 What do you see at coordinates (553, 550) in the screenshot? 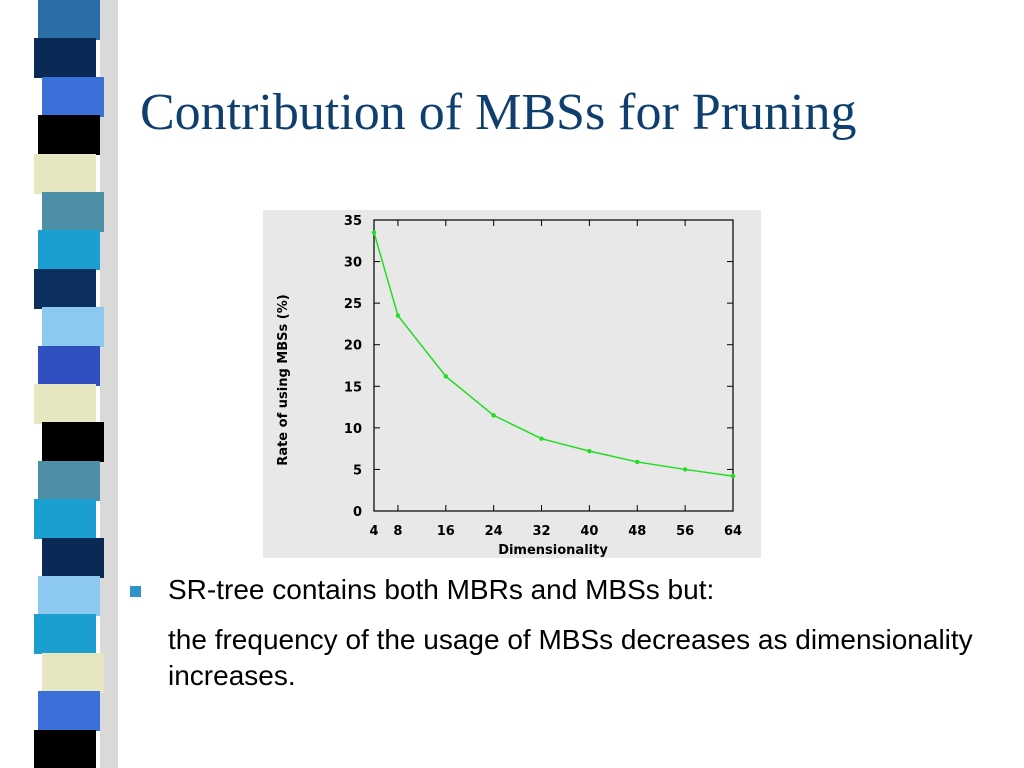
I see `x-axis-label: Dimensionality` at bounding box center [553, 550].